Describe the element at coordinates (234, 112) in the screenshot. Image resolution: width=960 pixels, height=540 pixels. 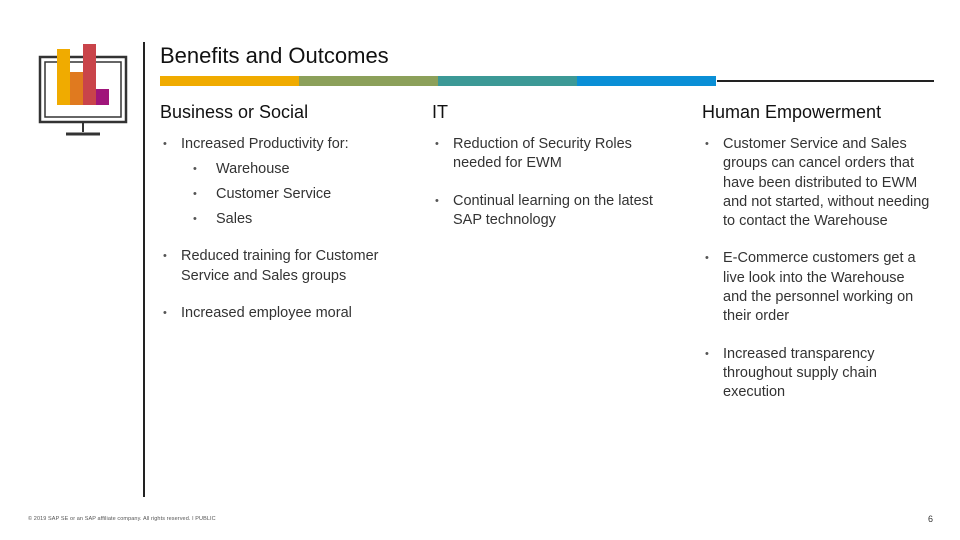
I see `column-heading: Business or Social` at that location.